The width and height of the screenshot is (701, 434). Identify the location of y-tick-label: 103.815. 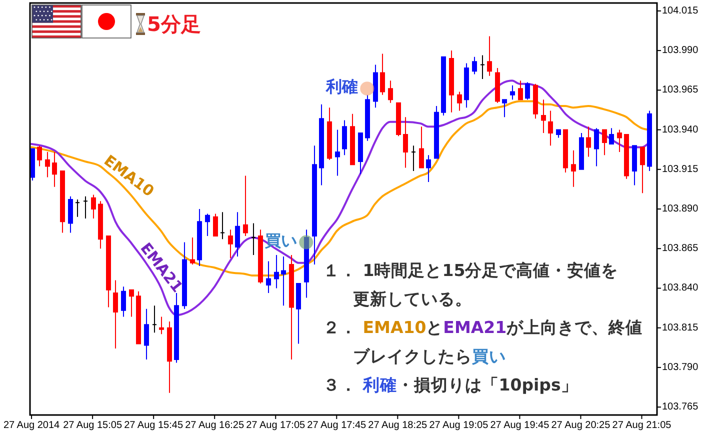
(680, 328).